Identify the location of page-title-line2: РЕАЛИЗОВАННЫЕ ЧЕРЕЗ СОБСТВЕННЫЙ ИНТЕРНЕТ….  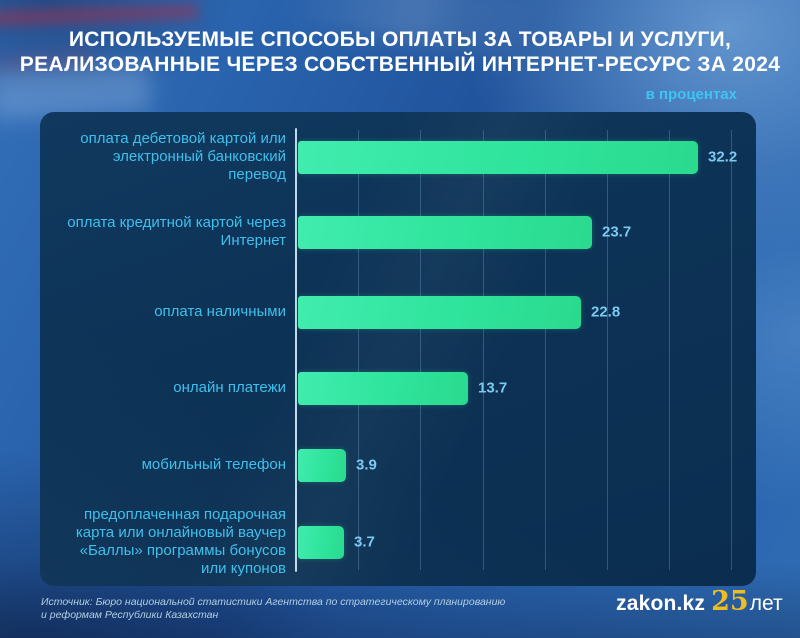
(400, 64).